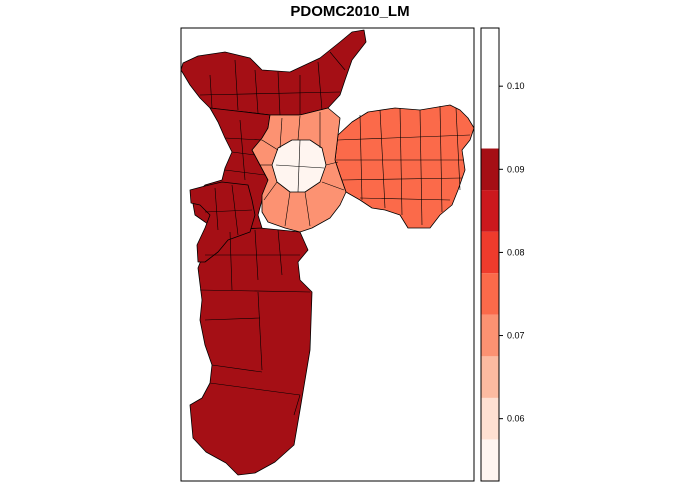 The image size is (700, 500). I want to click on region-zona-norte, so click(273, 72).